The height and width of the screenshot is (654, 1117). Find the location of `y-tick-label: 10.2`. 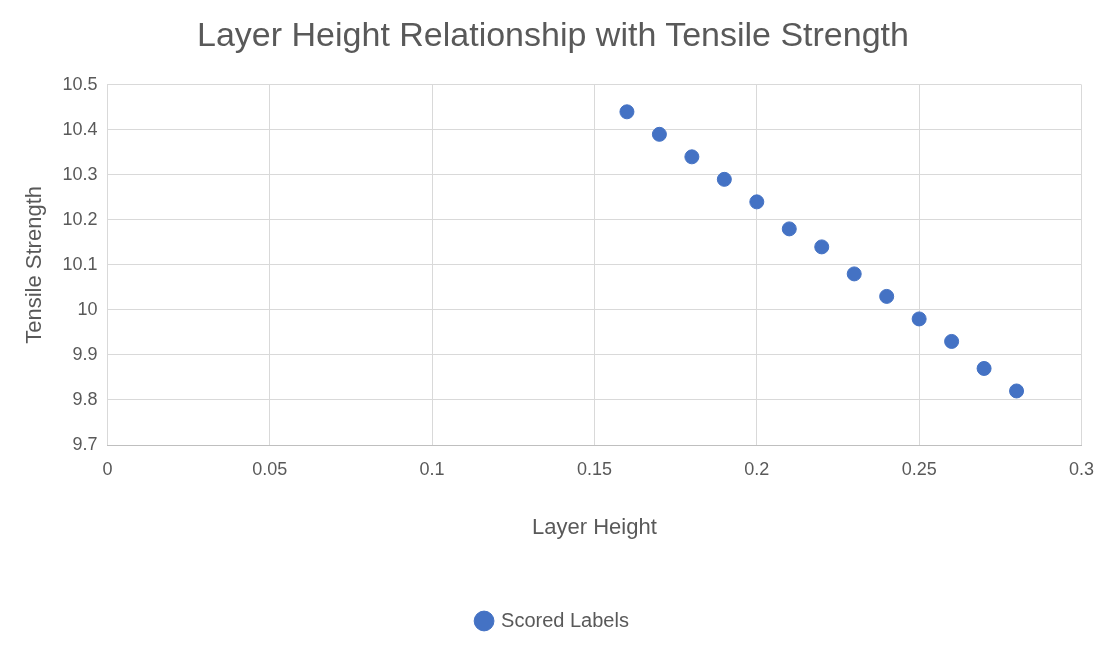

y-tick-label: 10.2 is located at coordinates (80, 218).